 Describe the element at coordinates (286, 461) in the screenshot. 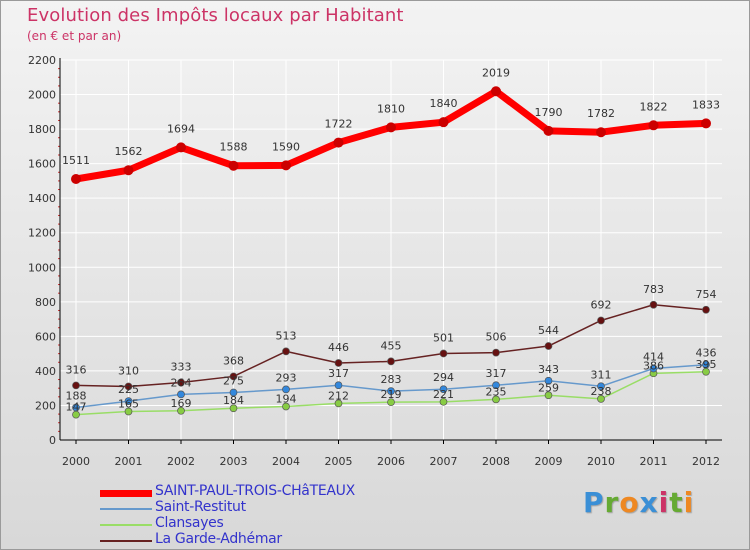

I see `x-tick-label: 2004` at that location.